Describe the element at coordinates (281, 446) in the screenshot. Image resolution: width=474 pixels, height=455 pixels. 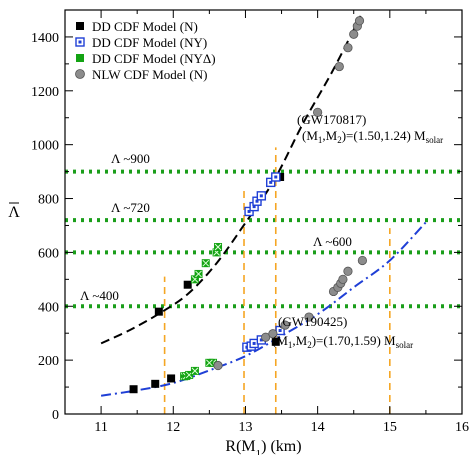
I see `x-axis-title-tail: ) (km)` at that location.